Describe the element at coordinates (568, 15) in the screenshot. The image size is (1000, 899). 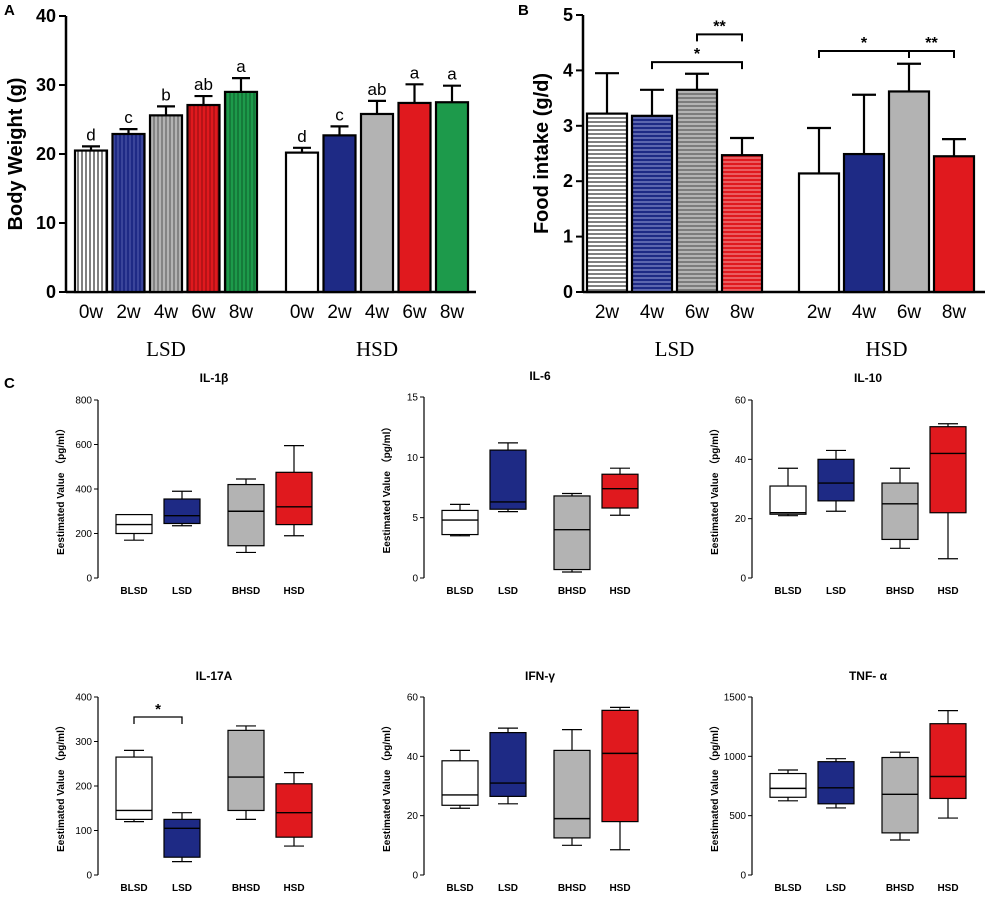
I see `b-y-tick-label: 5` at that location.